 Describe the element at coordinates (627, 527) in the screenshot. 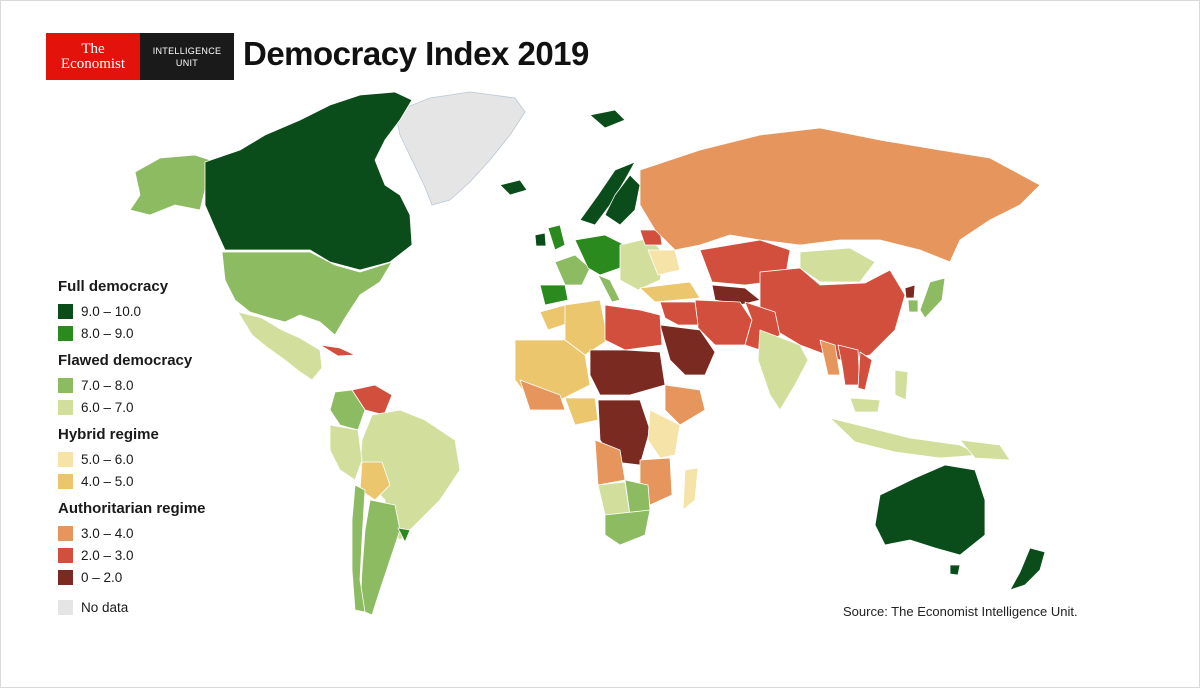

I see `region-south-africa` at that location.